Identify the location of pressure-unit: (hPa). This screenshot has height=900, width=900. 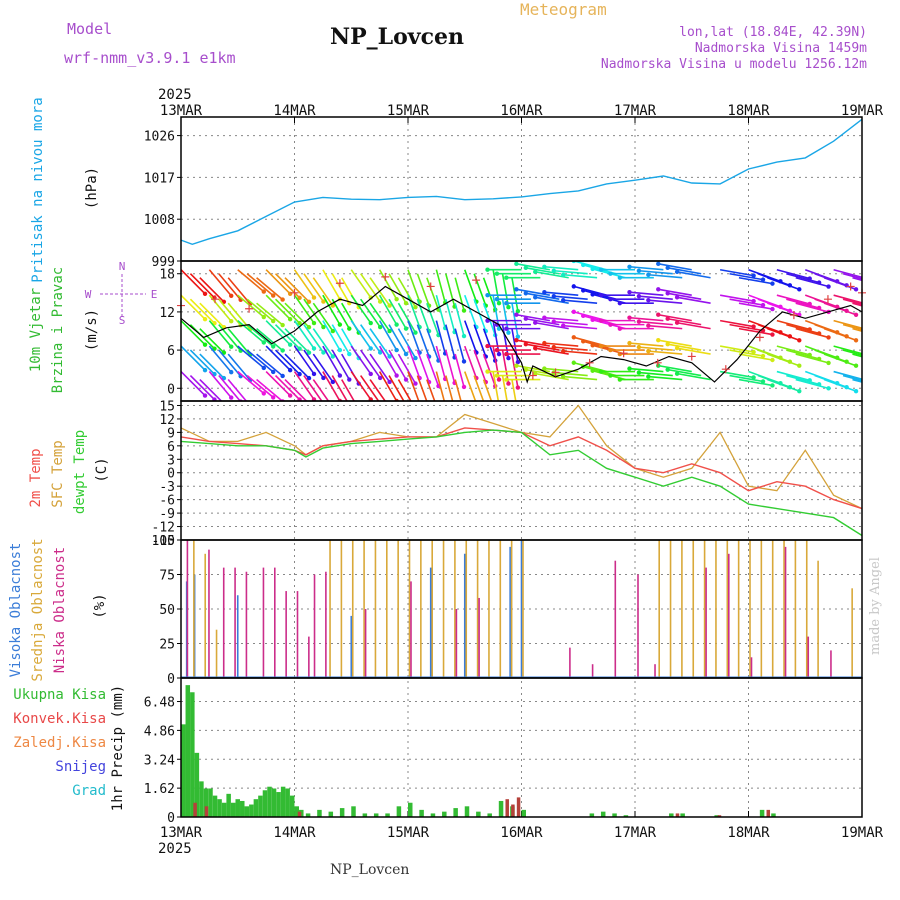
(92, 188).